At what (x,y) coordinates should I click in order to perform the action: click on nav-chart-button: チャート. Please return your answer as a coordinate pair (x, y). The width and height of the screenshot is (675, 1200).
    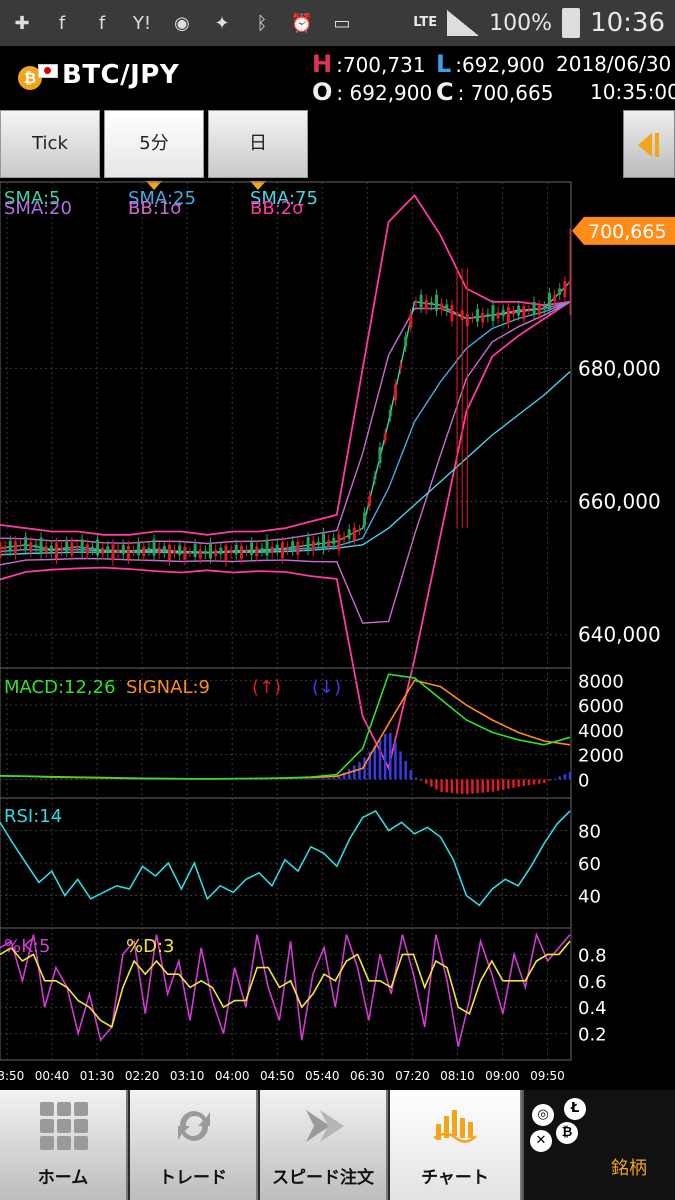
    Looking at the image, I should click on (456, 1145).